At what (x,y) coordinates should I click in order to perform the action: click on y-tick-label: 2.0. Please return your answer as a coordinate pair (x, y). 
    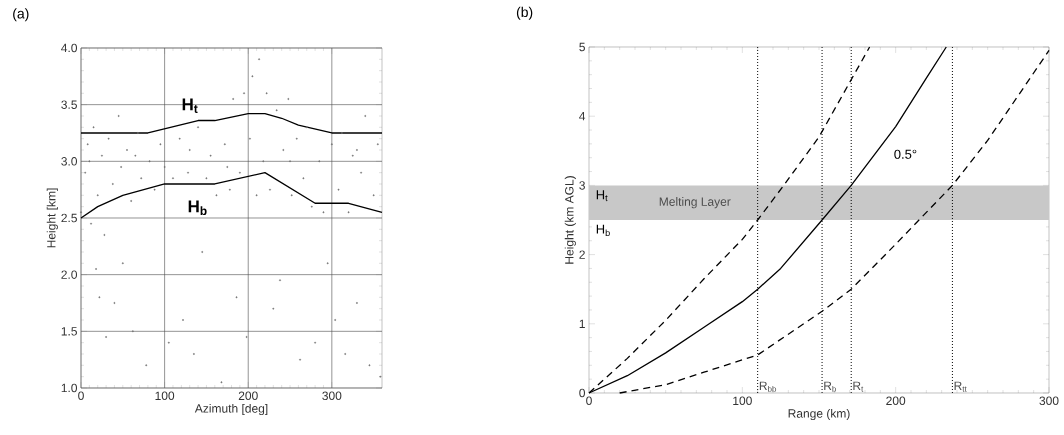
    Looking at the image, I should click on (69, 274).